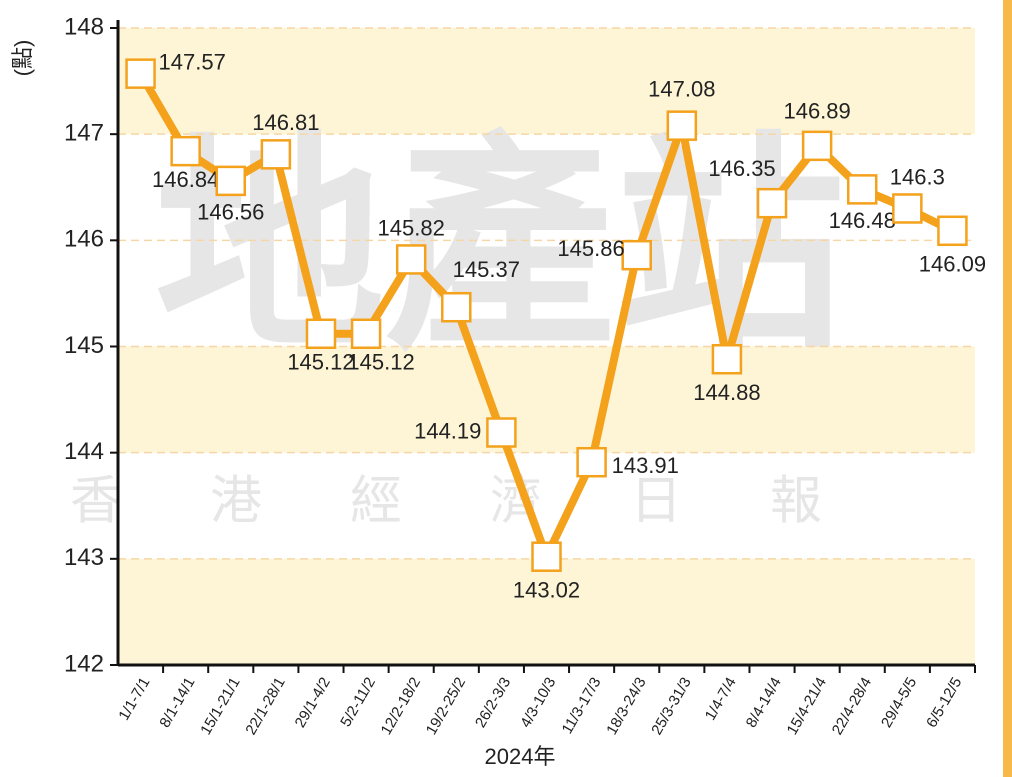  What do you see at coordinates (741, 168) in the screenshot?
I see `value-label: 146.35` at bounding box center [741, 168].